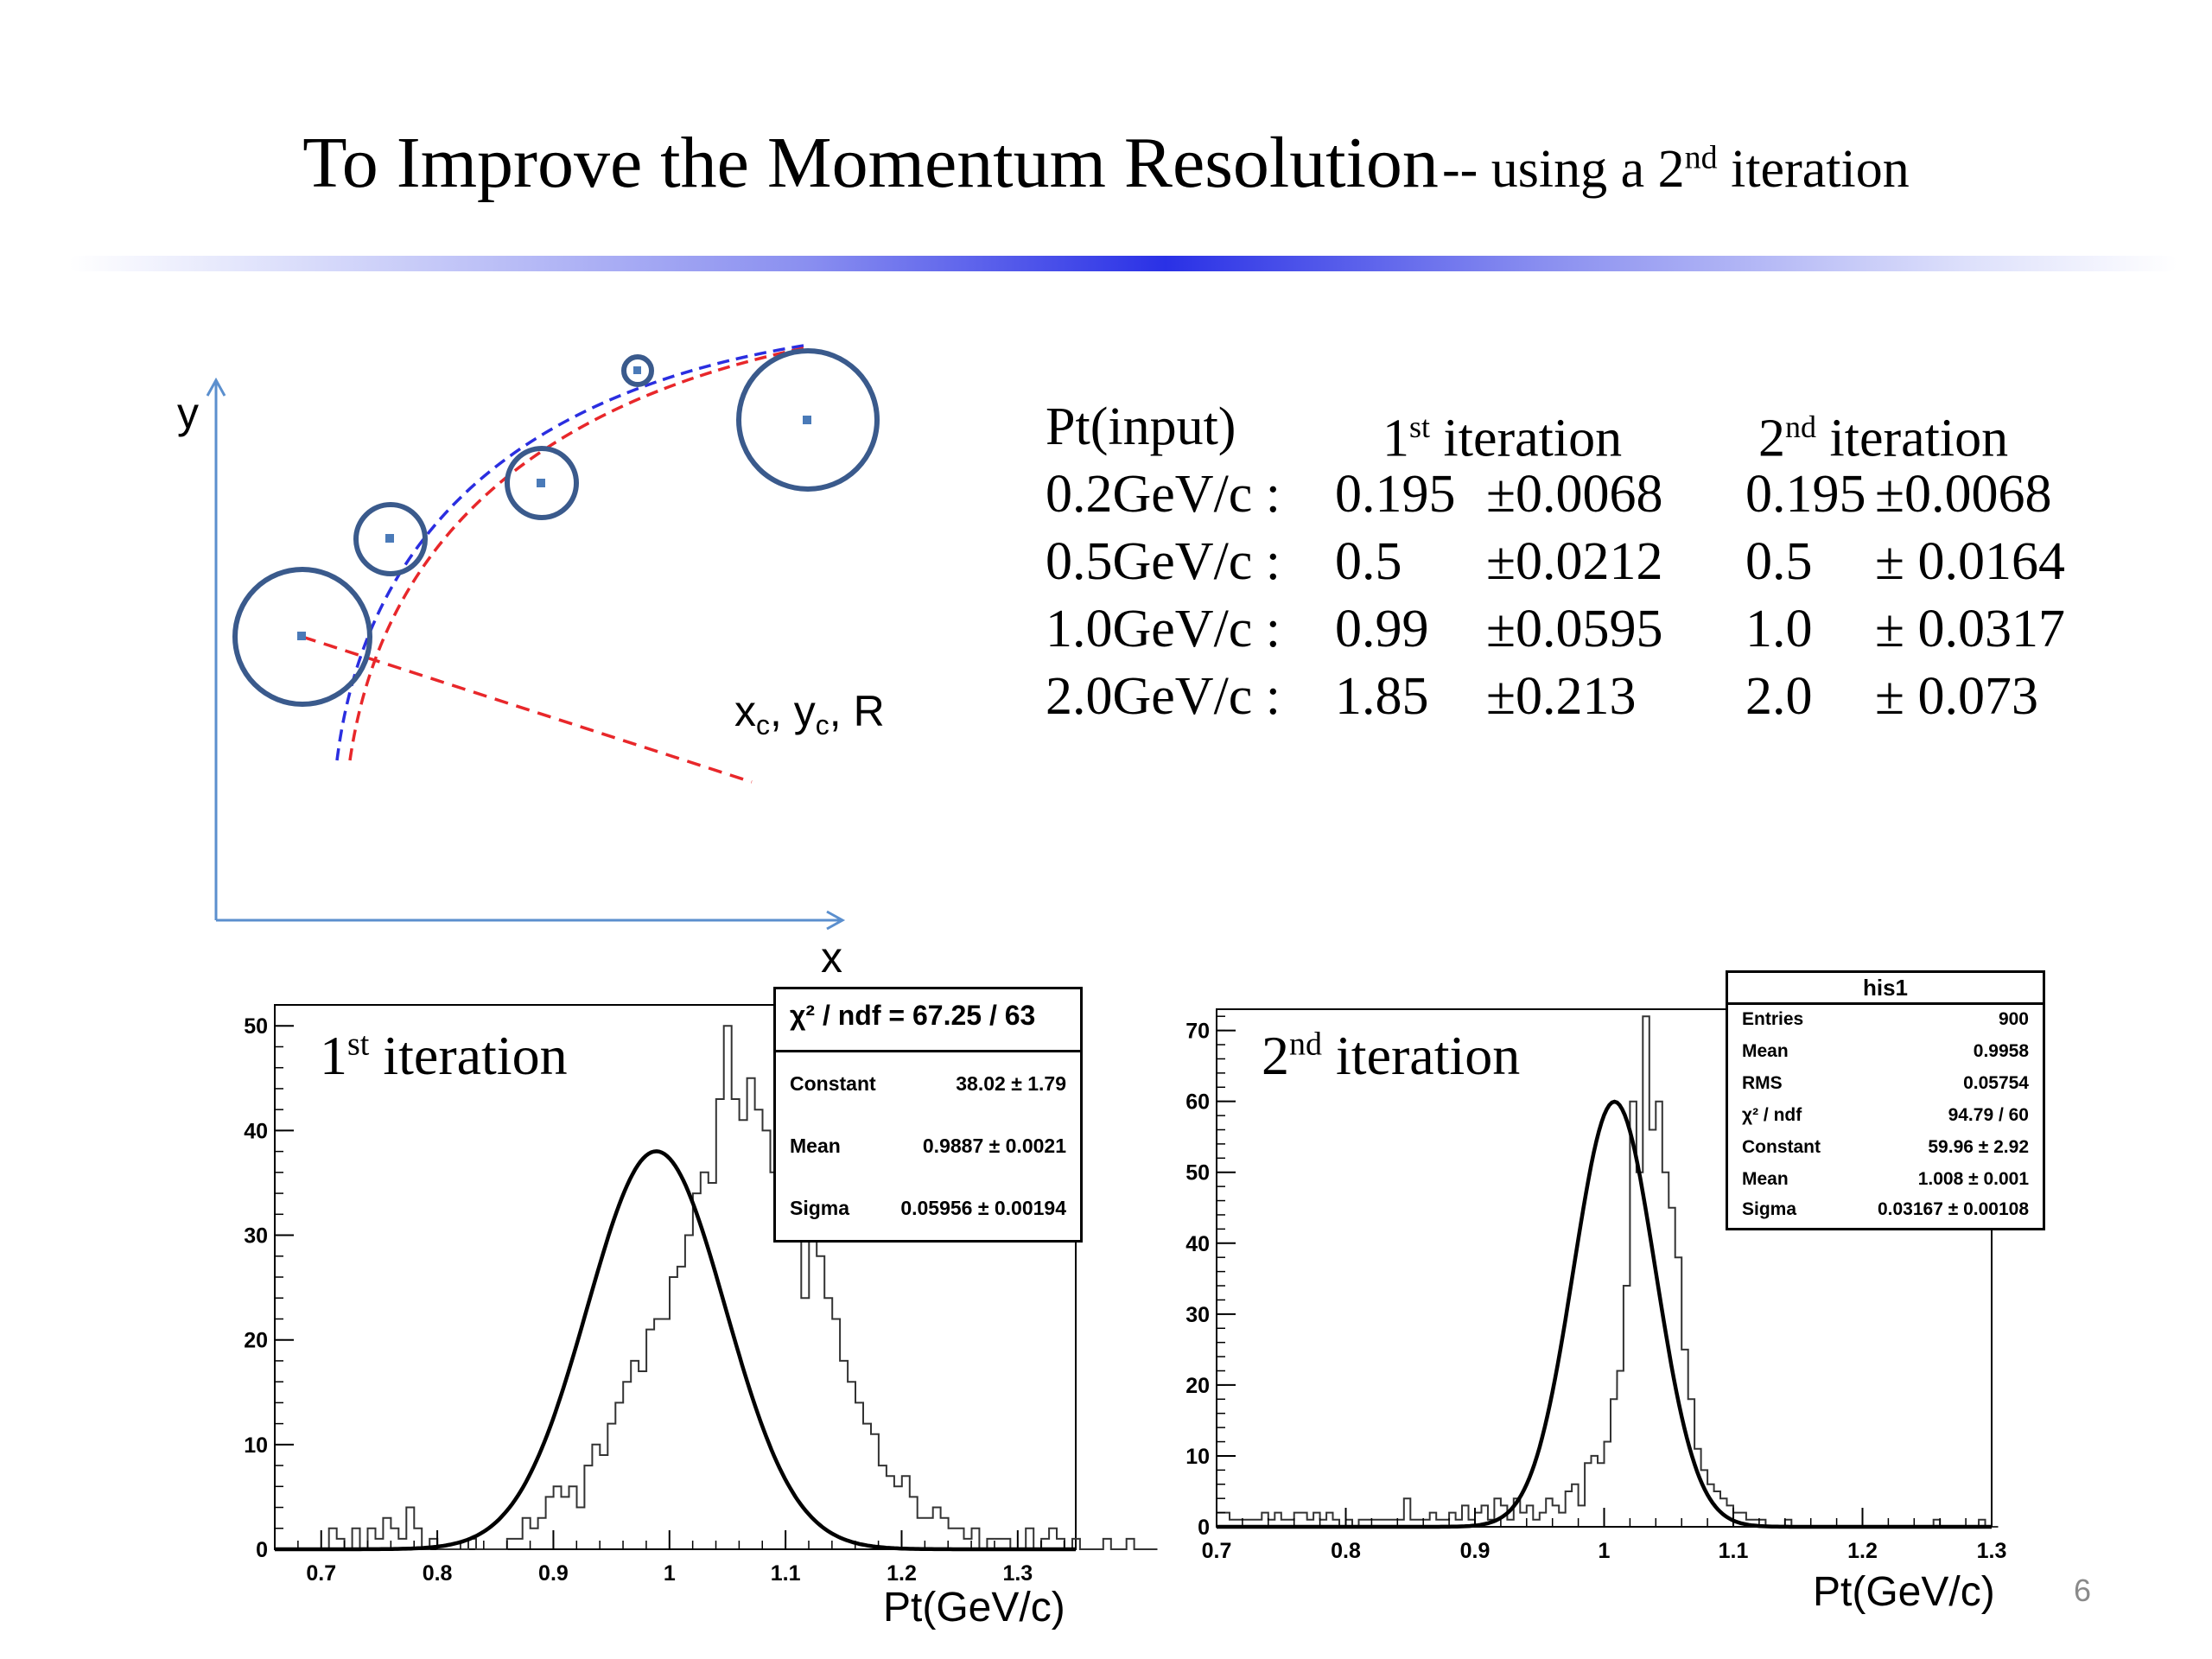  What do you see at coordinates (1197, 1457) in the screenshot?
I see `y-tick-label: 10` at bounding box center [1197, 1457].